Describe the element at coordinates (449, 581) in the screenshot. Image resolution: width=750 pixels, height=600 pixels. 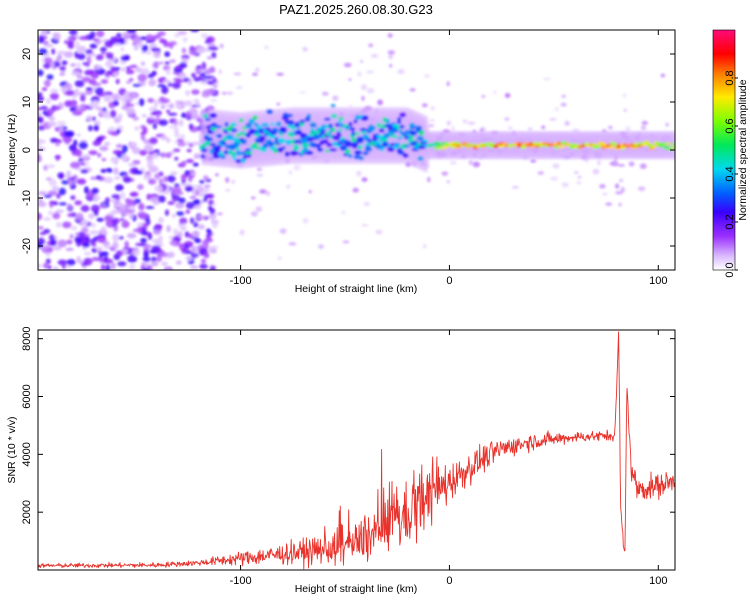
I see `snr-x-tick-label: 0` at that location.